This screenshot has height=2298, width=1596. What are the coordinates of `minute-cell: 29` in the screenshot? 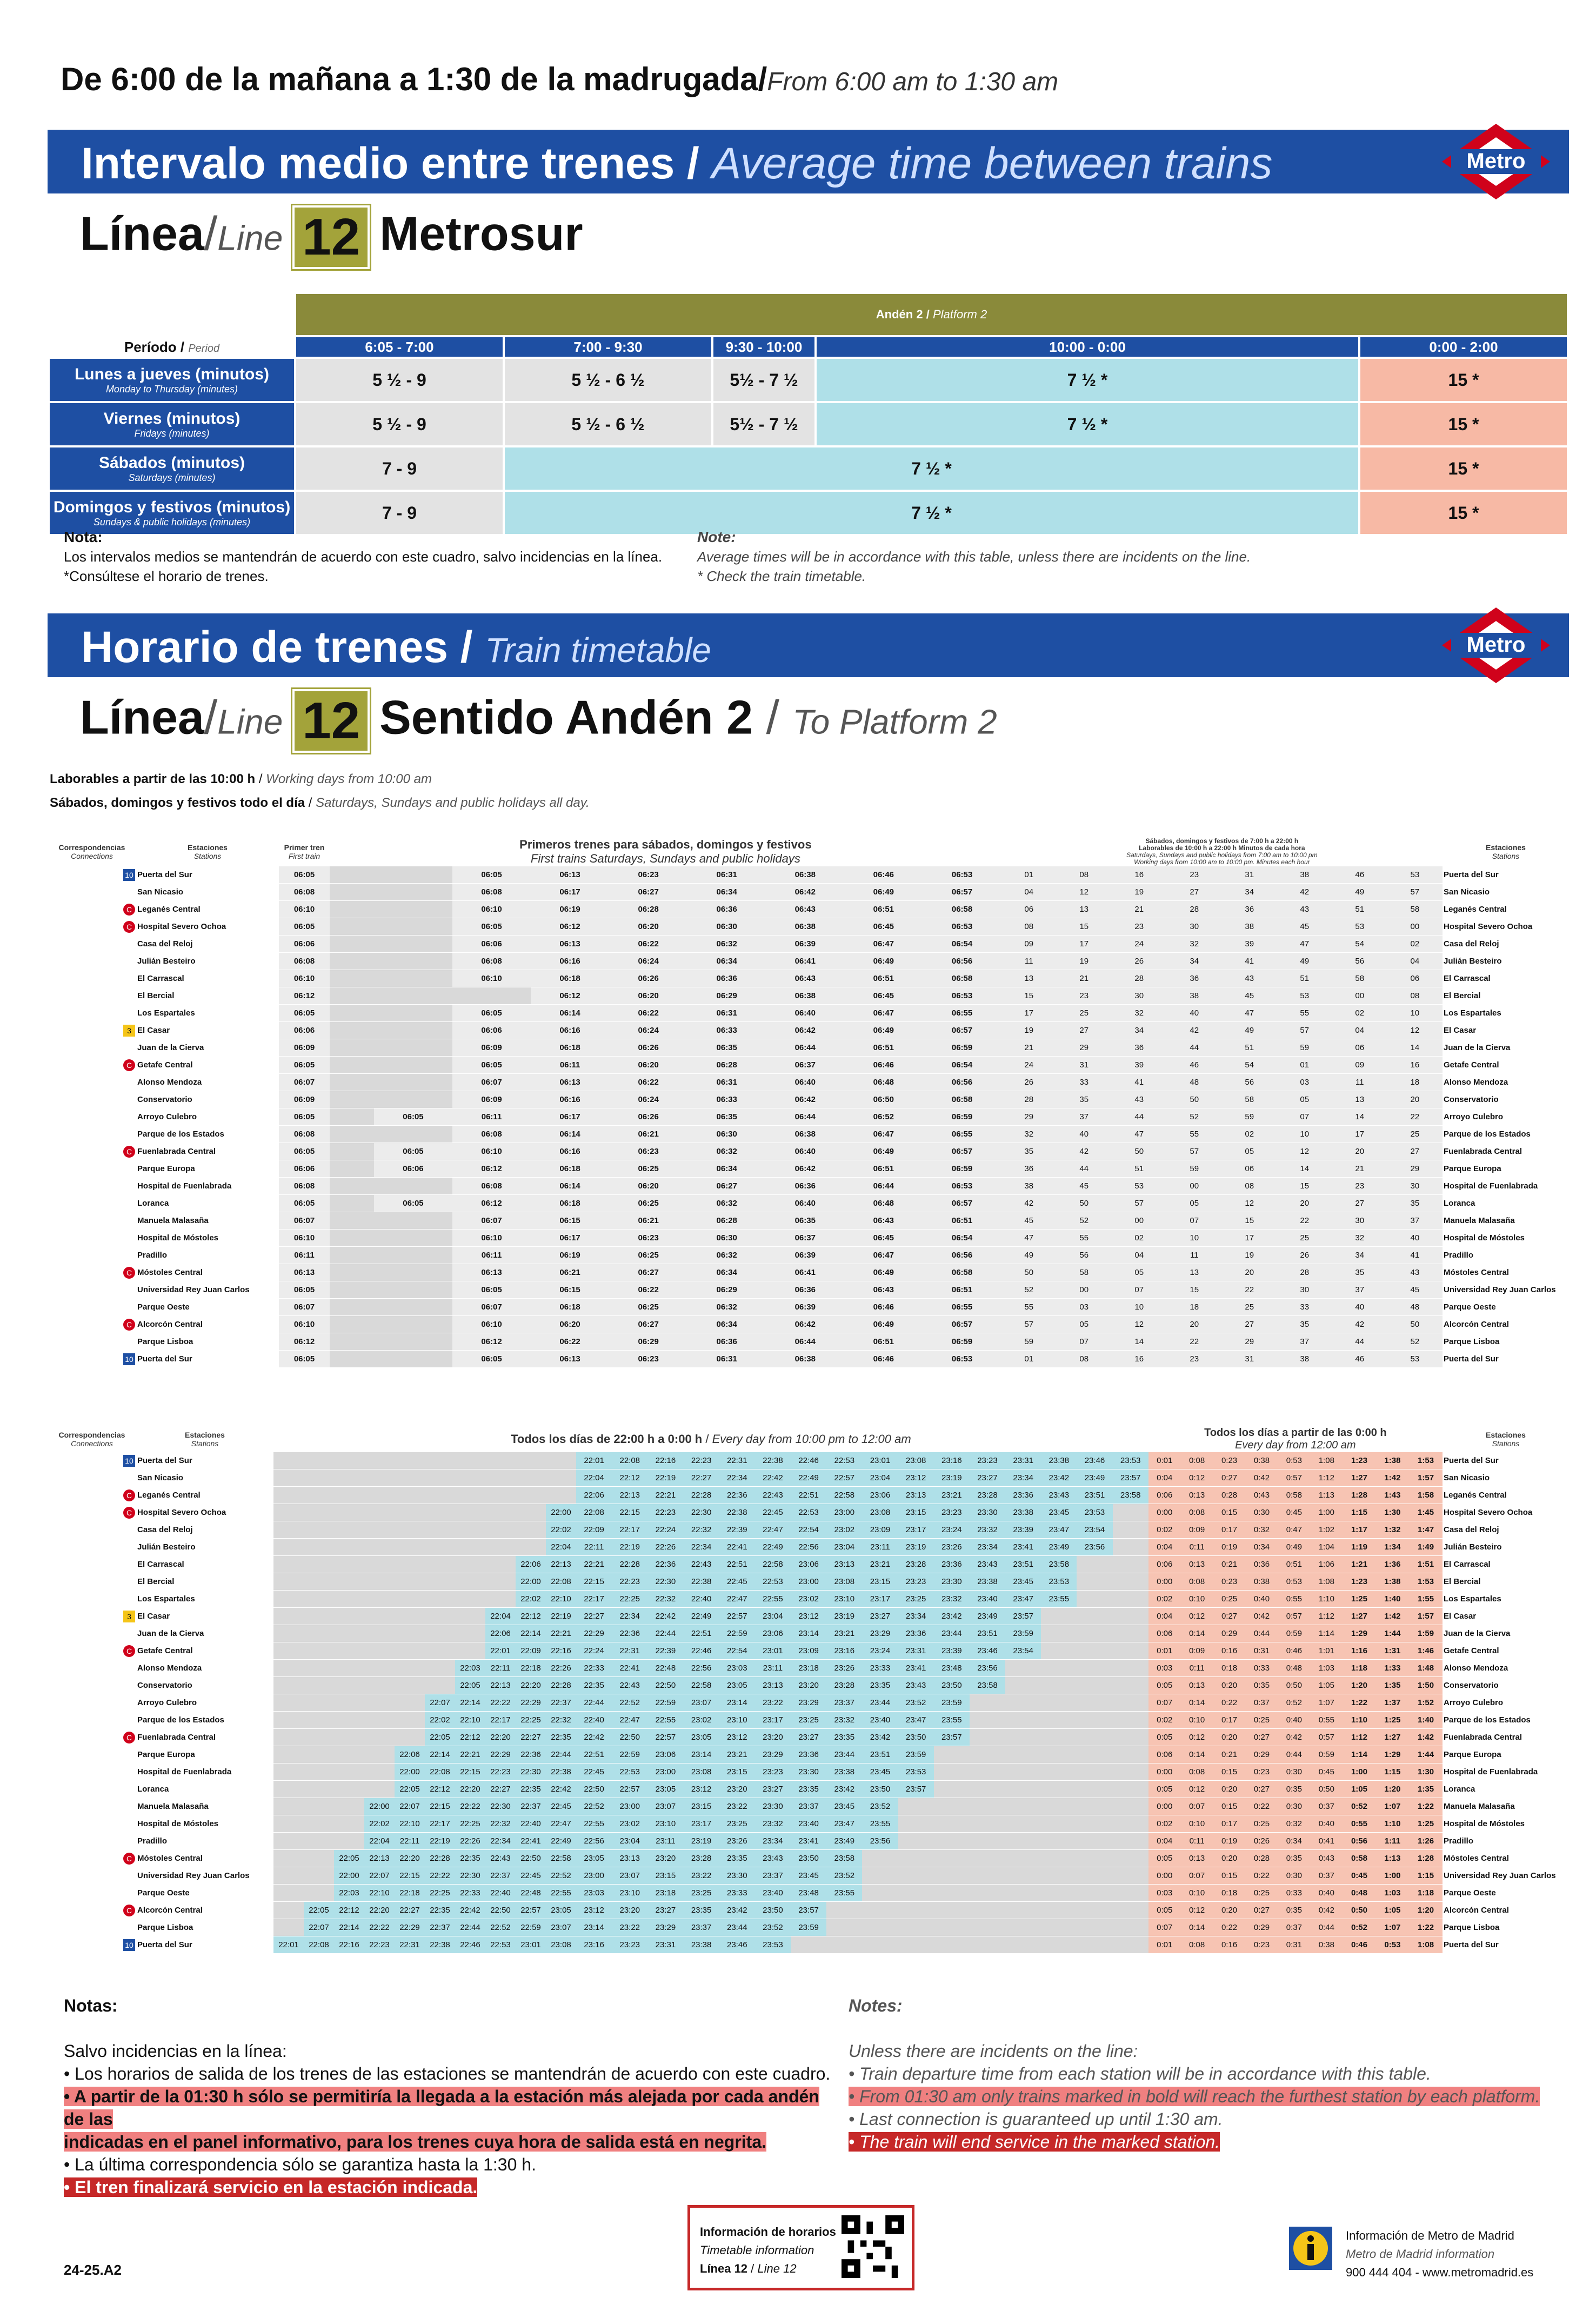 It's located at (1029, 1117).